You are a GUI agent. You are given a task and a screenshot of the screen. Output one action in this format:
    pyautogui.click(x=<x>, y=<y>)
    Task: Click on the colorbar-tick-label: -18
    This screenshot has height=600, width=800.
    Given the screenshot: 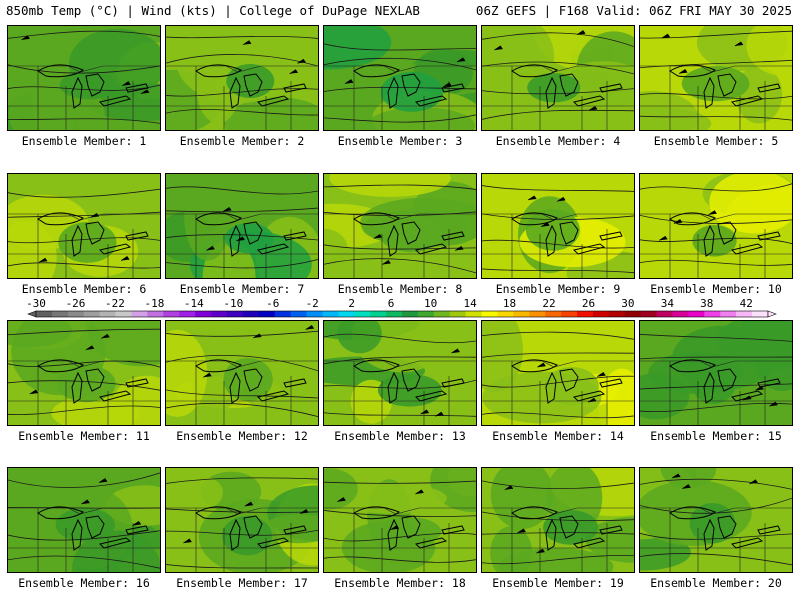 What is the action you would take?
    pyautogui.click(x=154, y=303)
    